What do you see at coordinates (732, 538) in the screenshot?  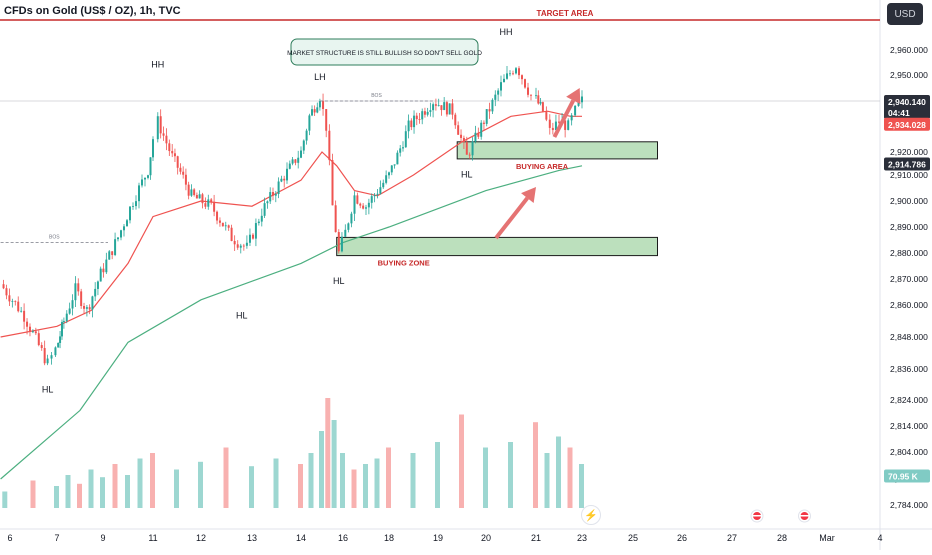 I see `x-tick-label: 27` at bounding box center [732, 538].